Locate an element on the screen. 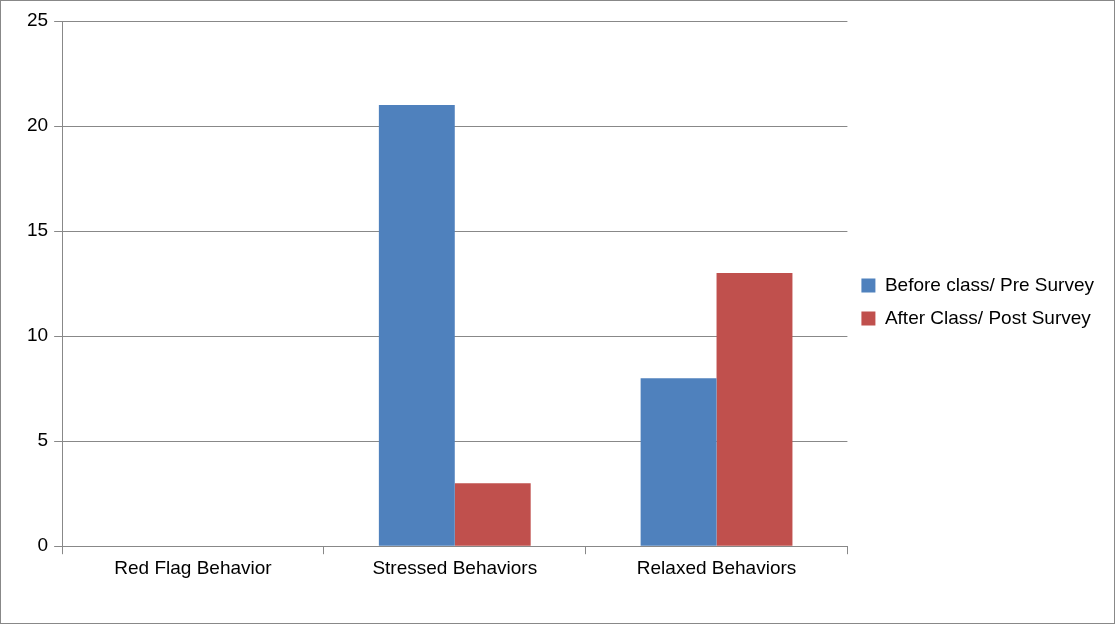 Image resolution: width=1115 pixels, height=624 pixels. y-tick-label: 25 is located at coordinates (37, 20).